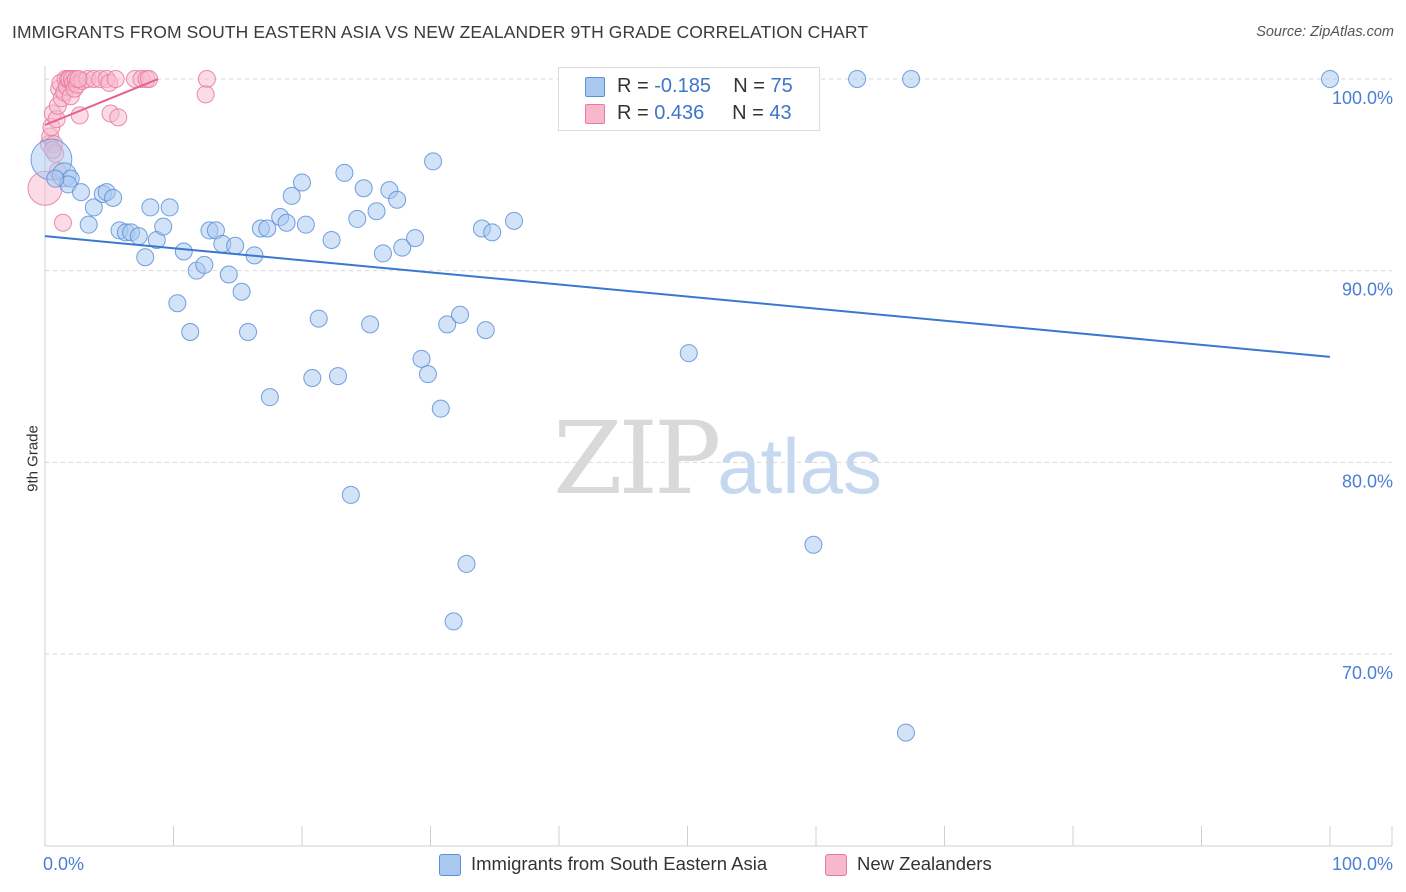 This screenshot has width=1406, height=892. What do you see at coordinates (687, 296) in the screenshot?
I see `blue-trend-line` at bounding box center [687, 296].